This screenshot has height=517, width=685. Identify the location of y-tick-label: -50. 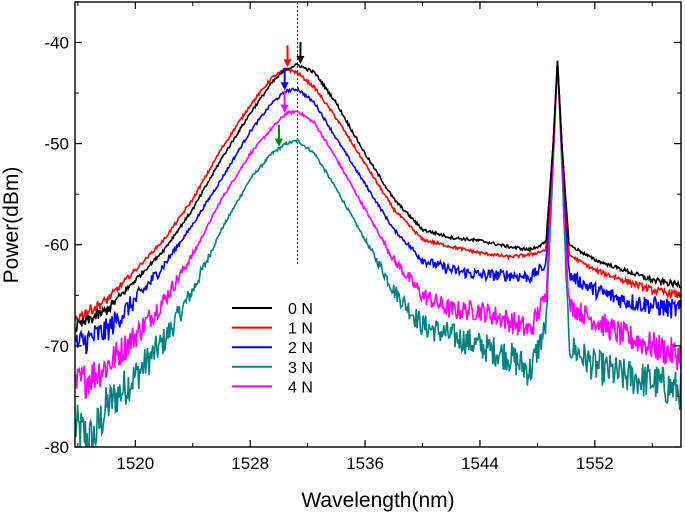
(56, 144).